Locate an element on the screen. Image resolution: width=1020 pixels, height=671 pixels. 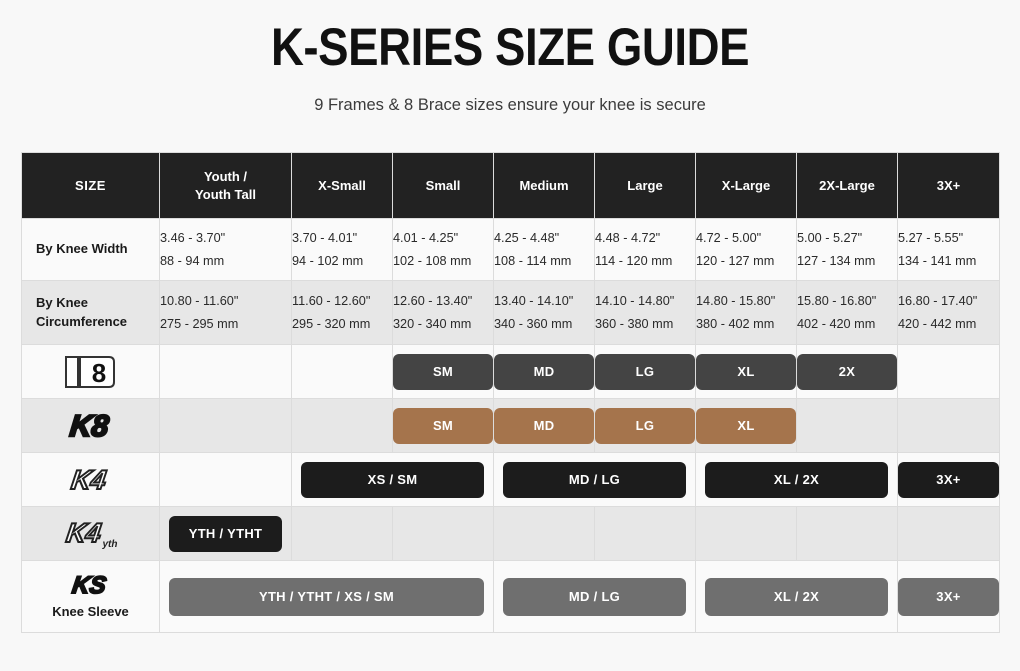
k4-md-lg-cell: MD / LG is located at coordinates (594, 479).